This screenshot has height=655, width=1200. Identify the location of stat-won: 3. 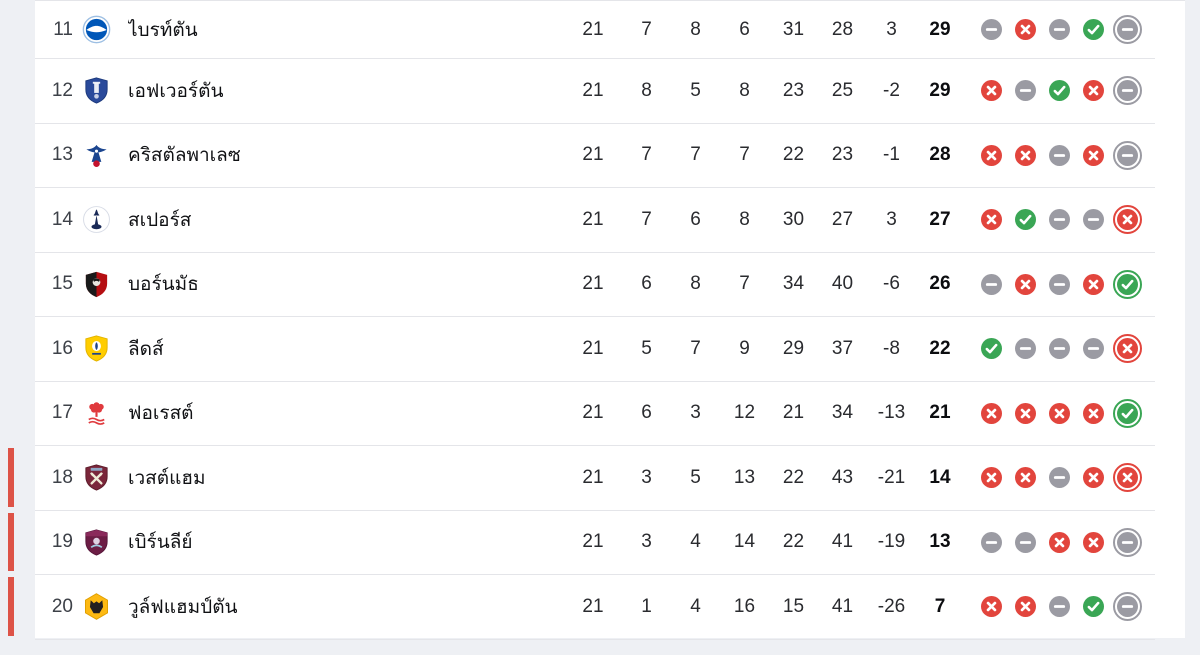
(646, 477).